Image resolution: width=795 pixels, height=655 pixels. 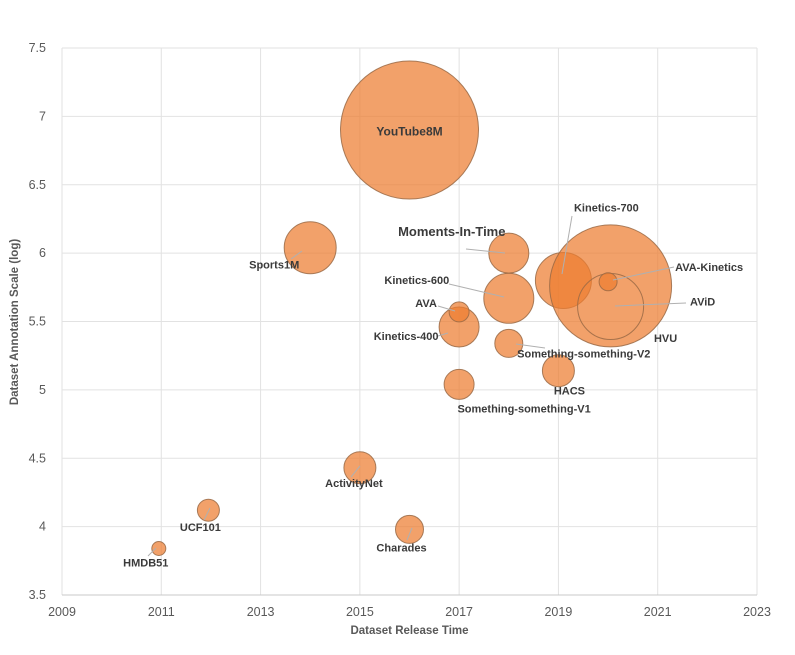 What do you see at coordinates (658, 612) in the screenshot?
I see `x-tick-2021: 2021` at bounding box center [658, 612].